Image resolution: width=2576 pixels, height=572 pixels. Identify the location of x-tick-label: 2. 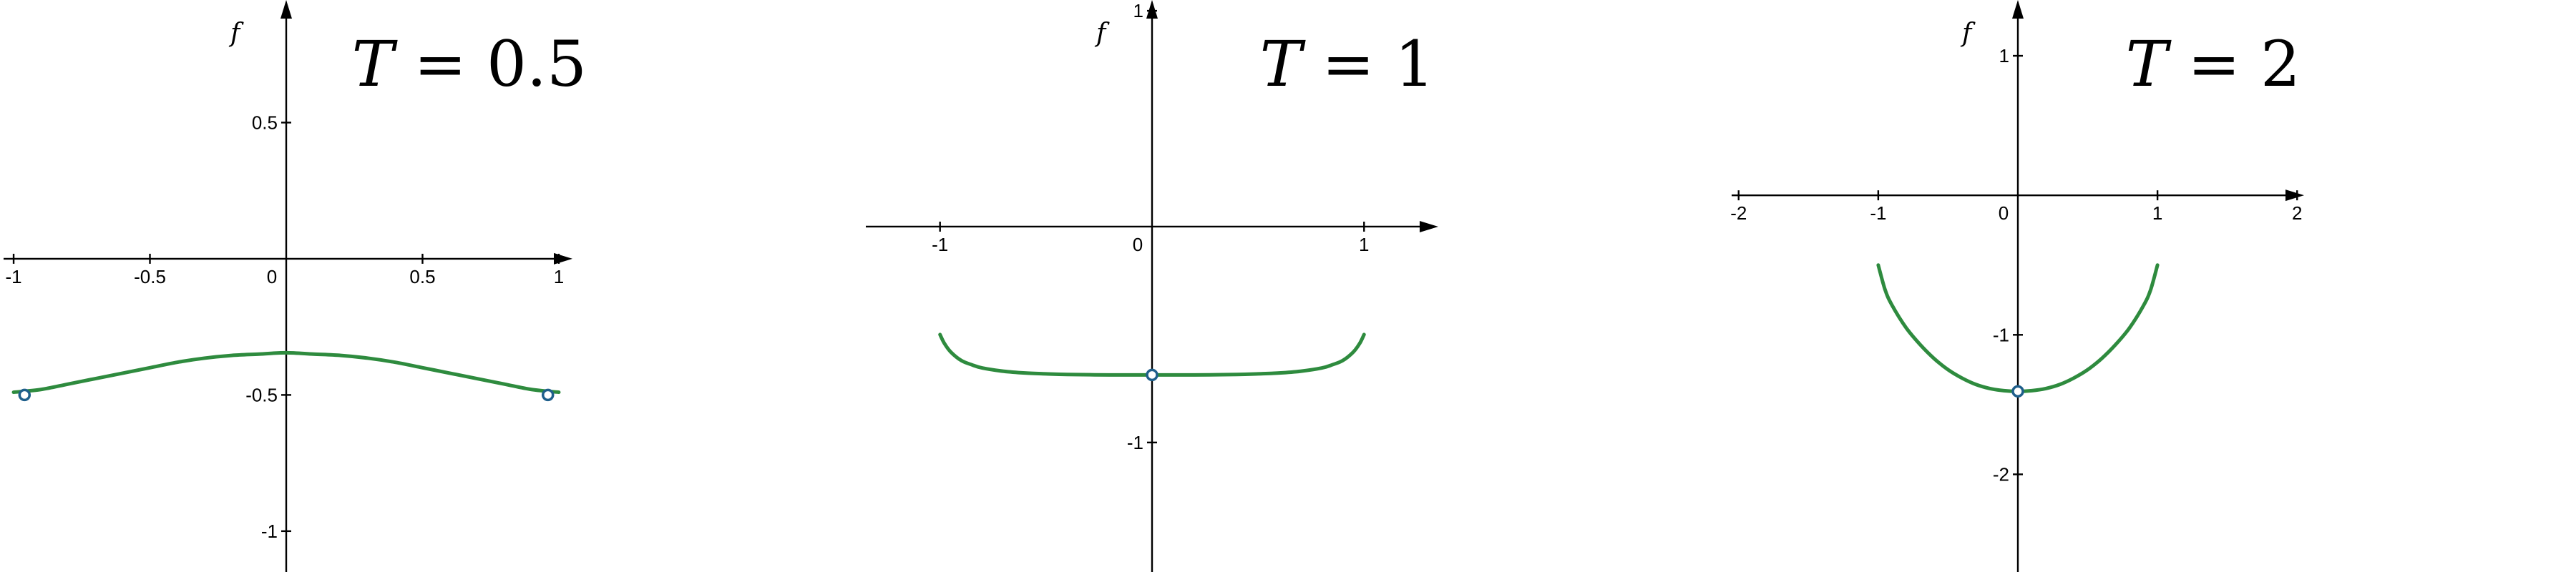
(2297, 213).